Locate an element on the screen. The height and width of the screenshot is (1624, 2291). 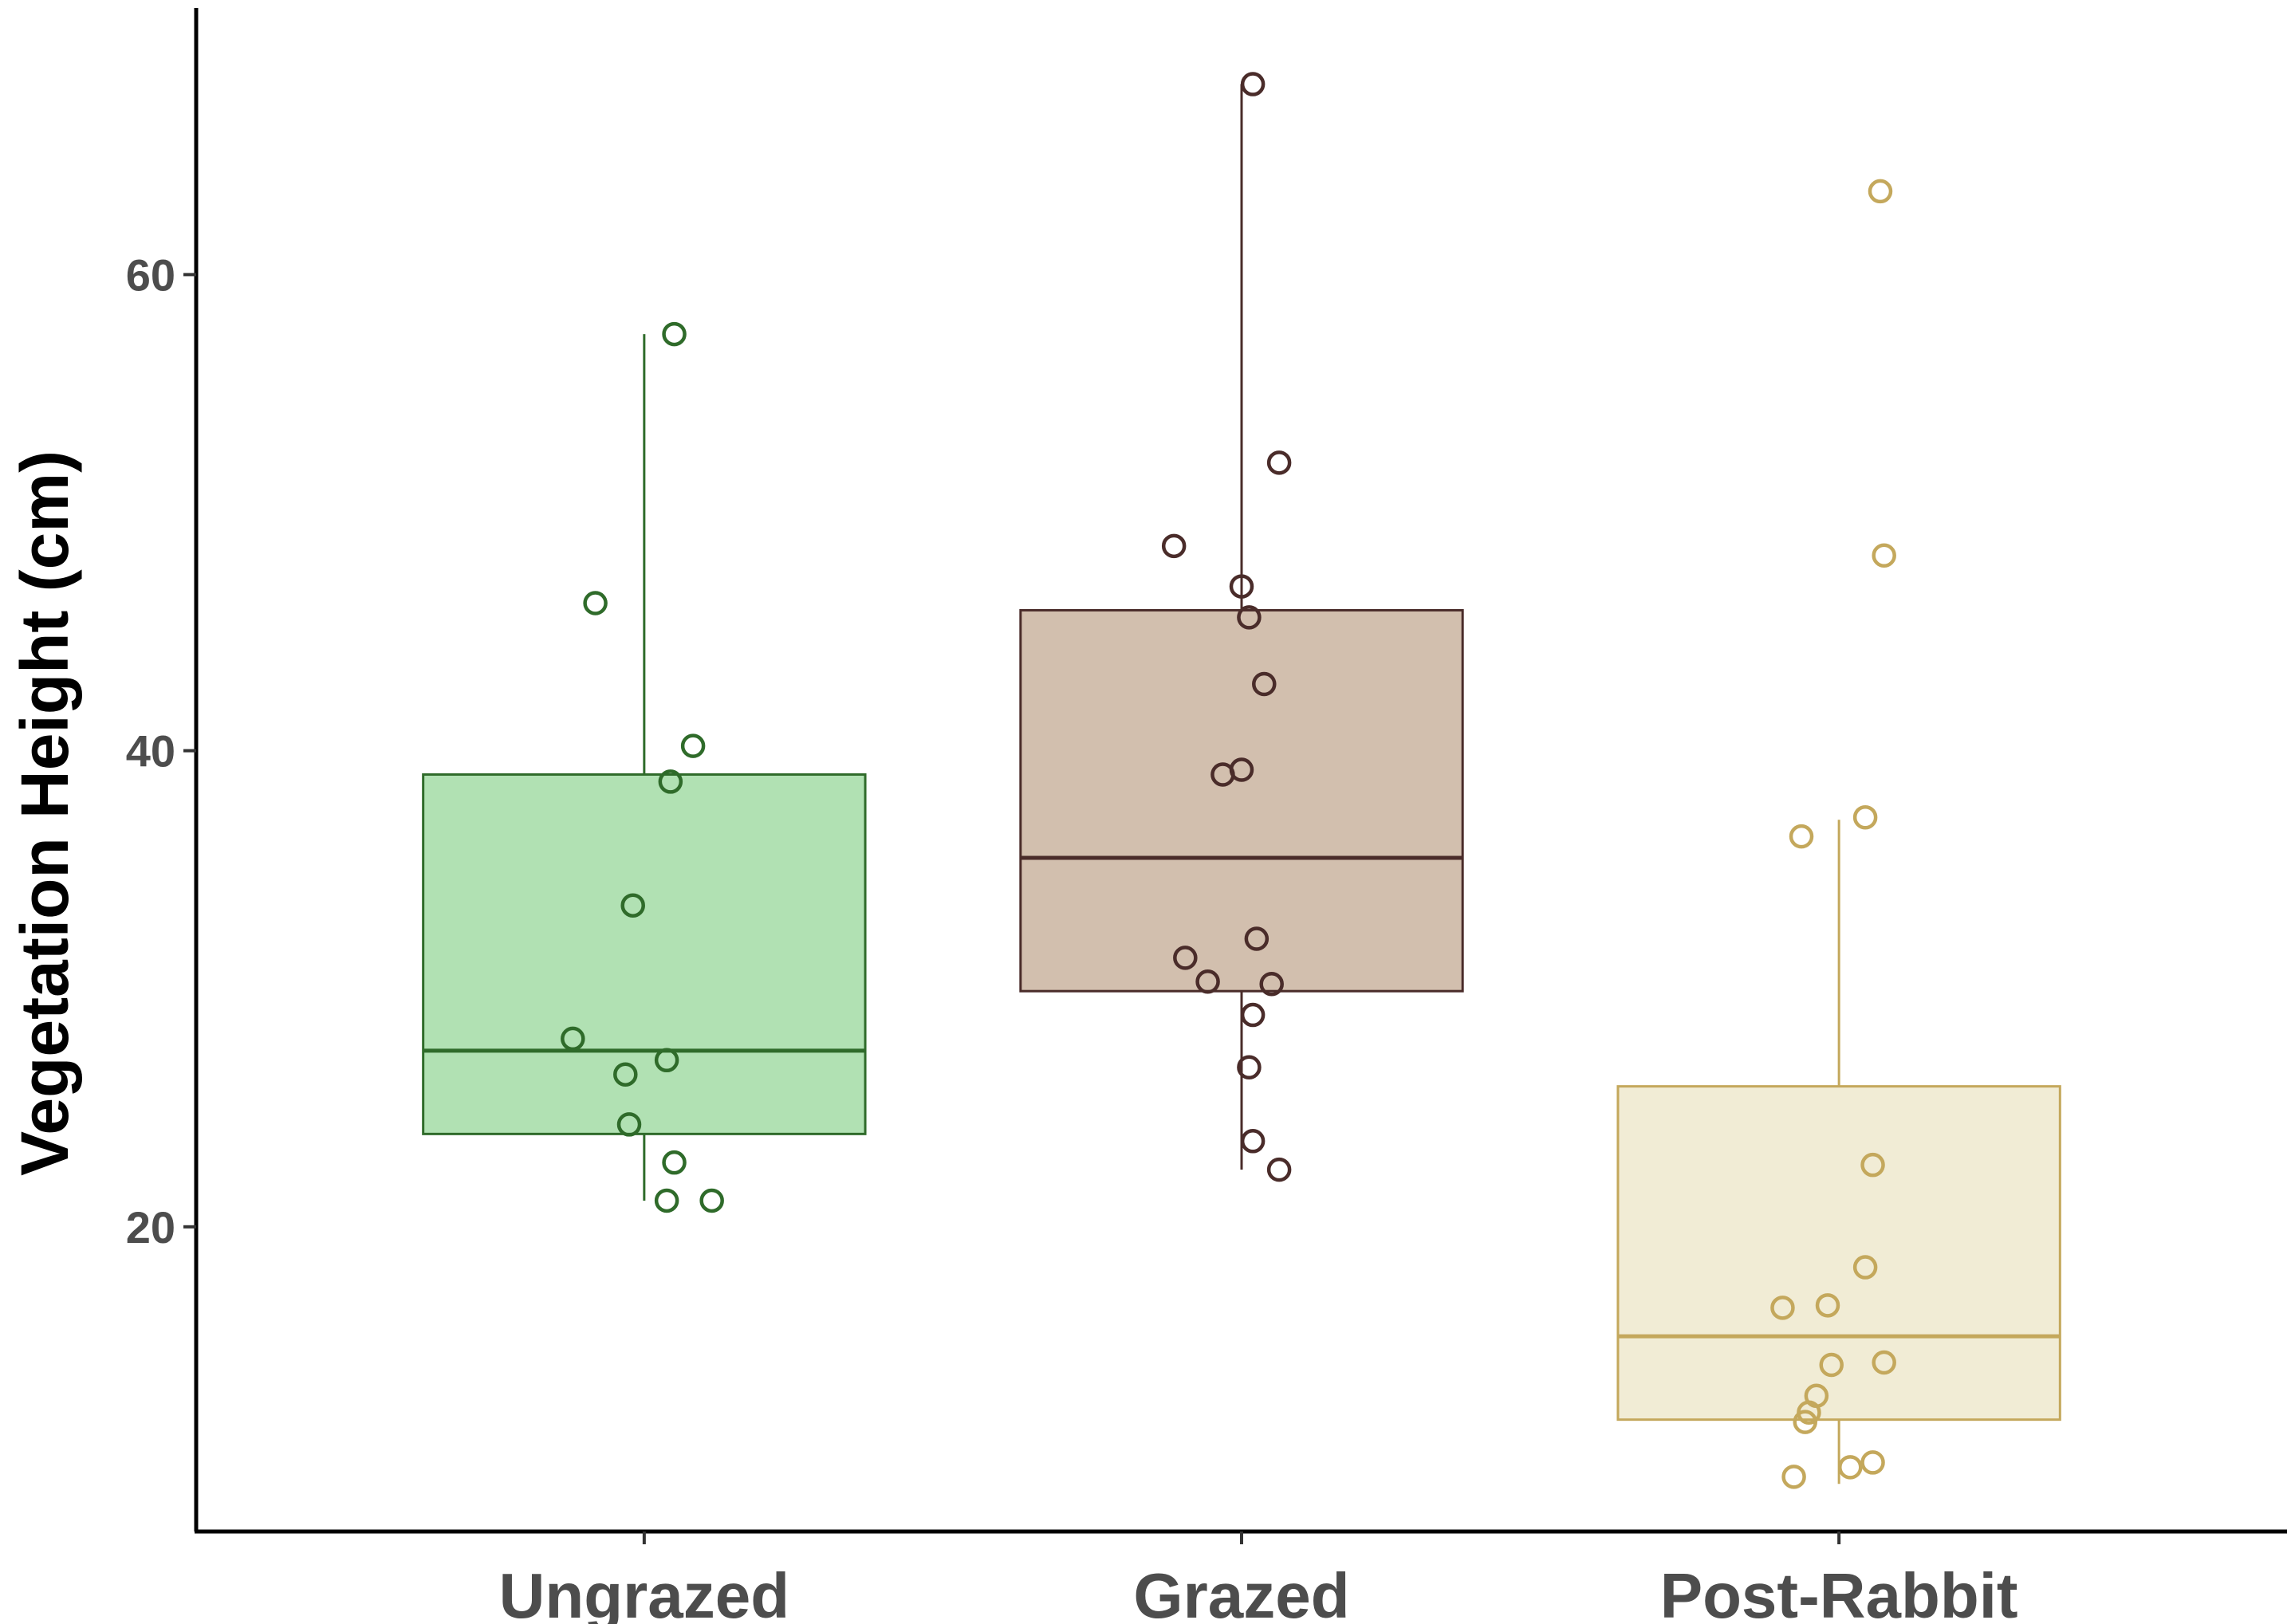
y-tick-label-20: 20 is located at coordinates (151, 1227).